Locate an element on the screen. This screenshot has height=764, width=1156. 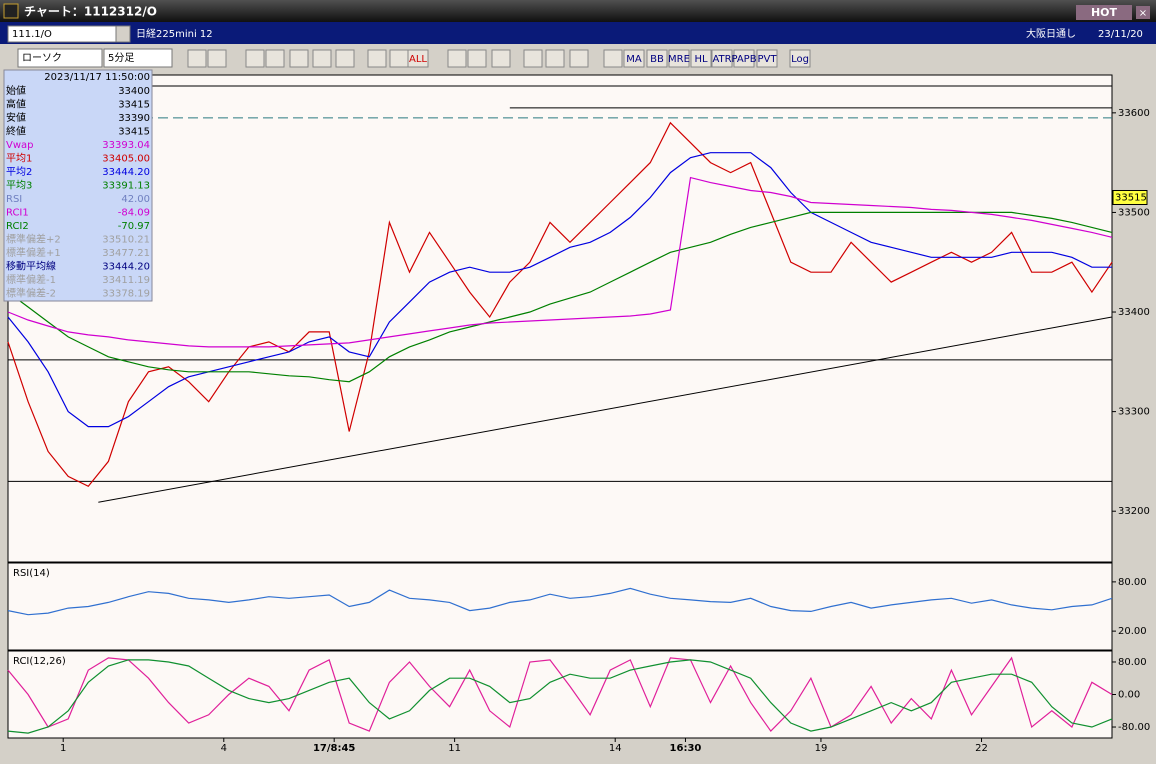
tool-label: ATR is located at coordinates (721, 59).